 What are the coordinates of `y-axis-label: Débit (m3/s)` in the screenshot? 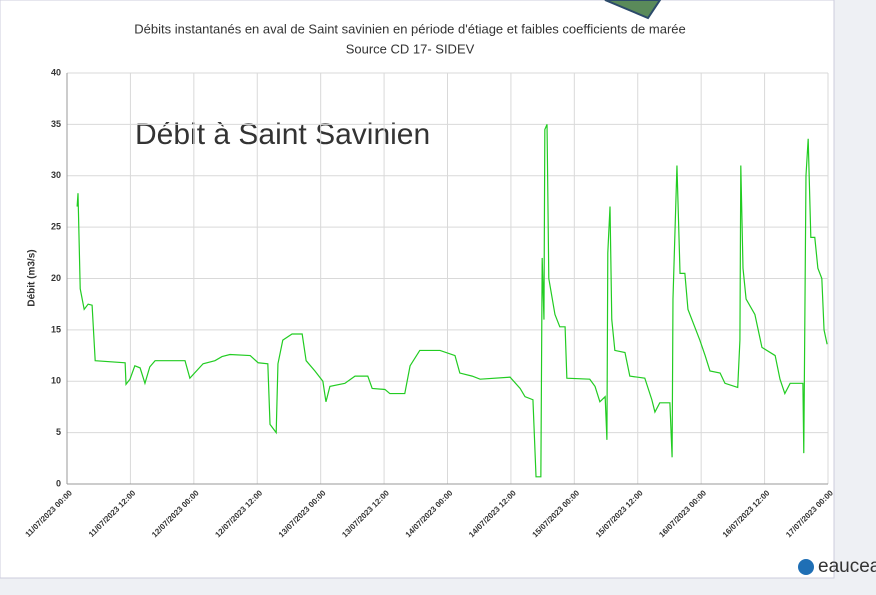 It's located at (32, 277).